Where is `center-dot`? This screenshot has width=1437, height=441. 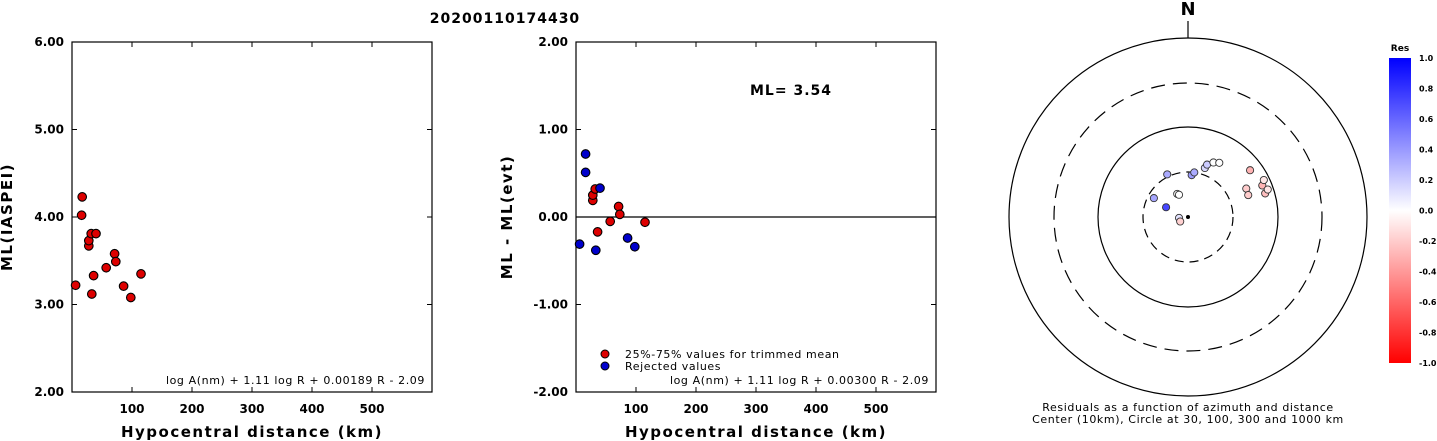 center-dot is located at coordinates (1188, 217).